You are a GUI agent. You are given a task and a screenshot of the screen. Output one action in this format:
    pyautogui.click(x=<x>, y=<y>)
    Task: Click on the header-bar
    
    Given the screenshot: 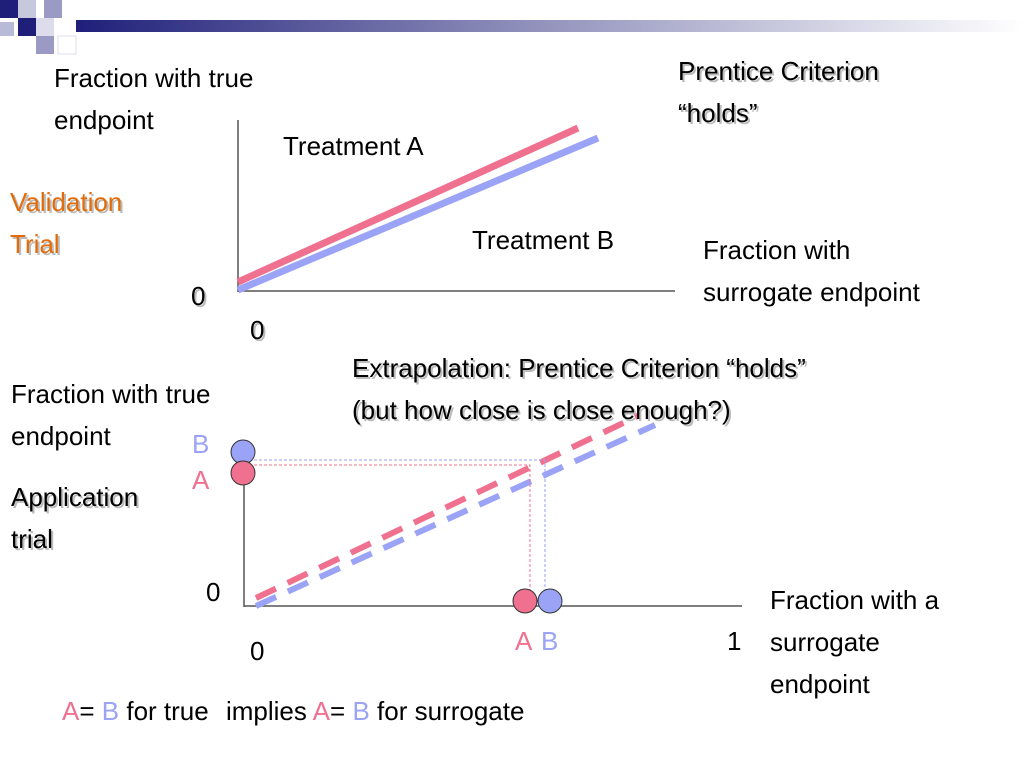 What is the action you would take?
    pyautogui.click(x=550, y=26)
    